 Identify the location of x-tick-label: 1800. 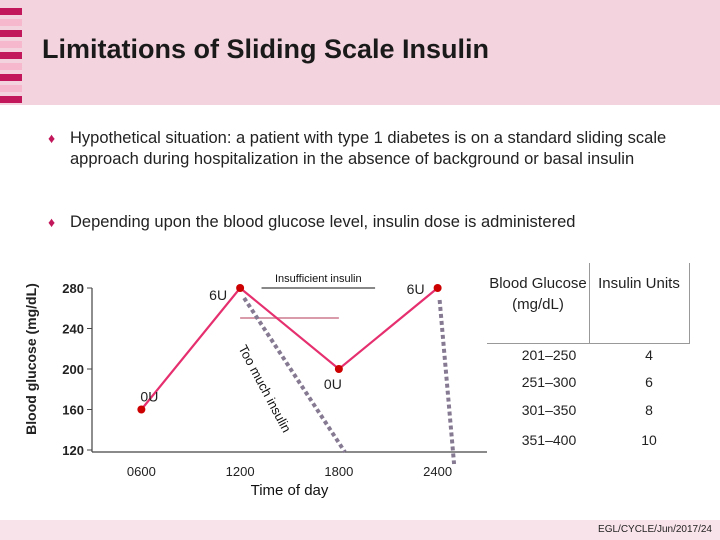
(338, 471).